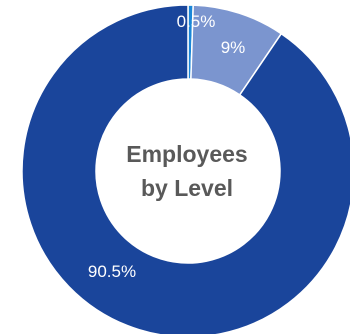  I want to click on slice-label-0: 0.5%, so click(196, 21).